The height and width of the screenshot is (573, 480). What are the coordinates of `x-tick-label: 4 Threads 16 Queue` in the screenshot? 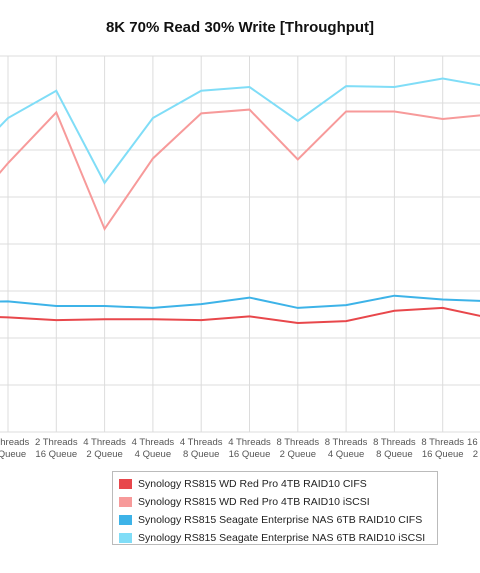 It's located at (249, 448).